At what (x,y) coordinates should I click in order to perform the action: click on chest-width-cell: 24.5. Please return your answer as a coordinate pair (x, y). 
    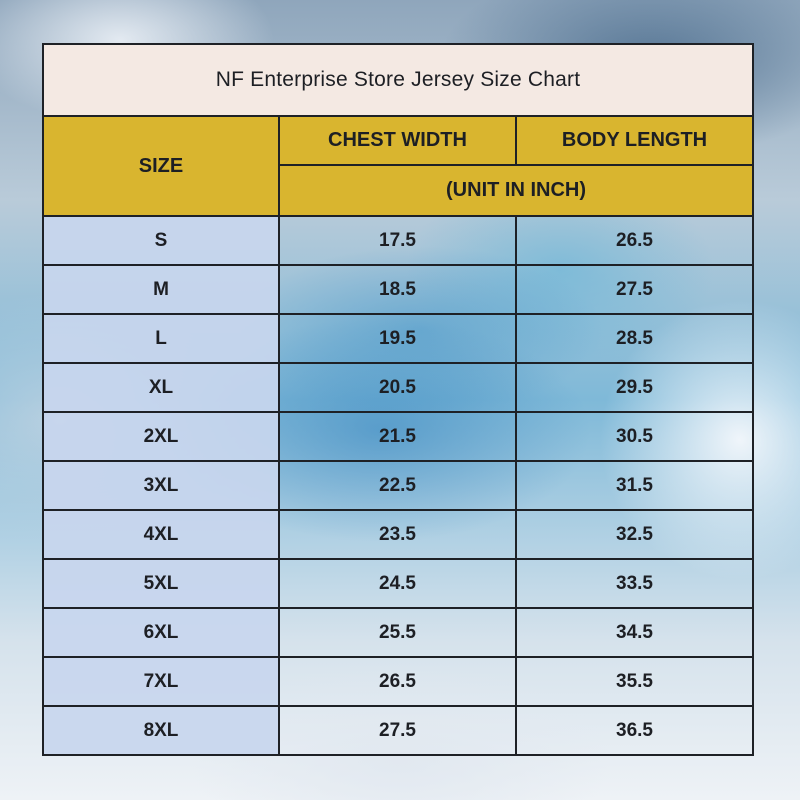
    Looking at the image, I should click on (397, 583).